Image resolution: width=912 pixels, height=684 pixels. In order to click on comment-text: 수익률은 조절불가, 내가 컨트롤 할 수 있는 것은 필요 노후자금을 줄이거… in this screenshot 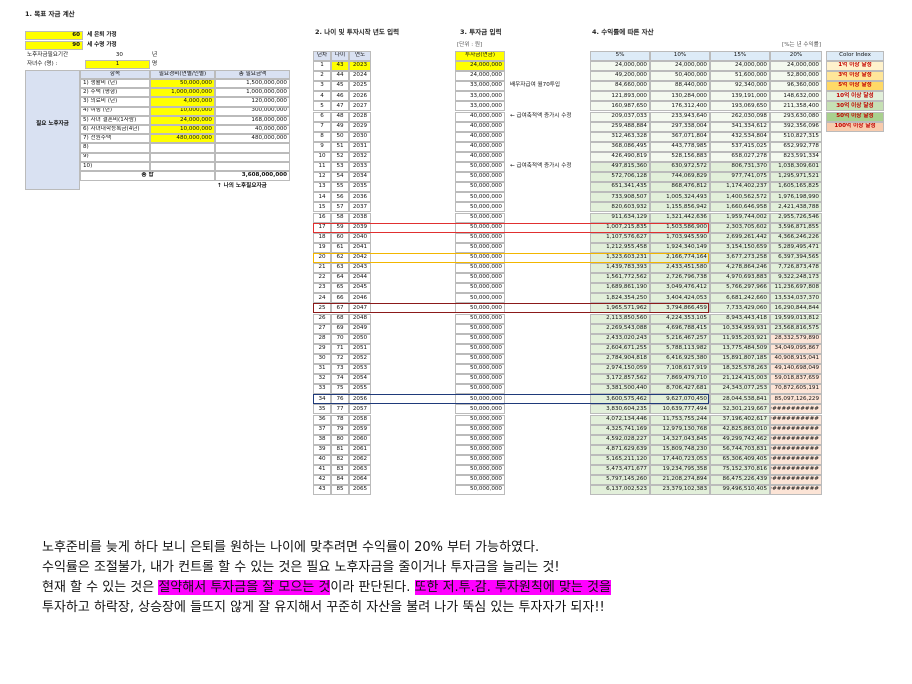, I will do `click(301, 567)`.